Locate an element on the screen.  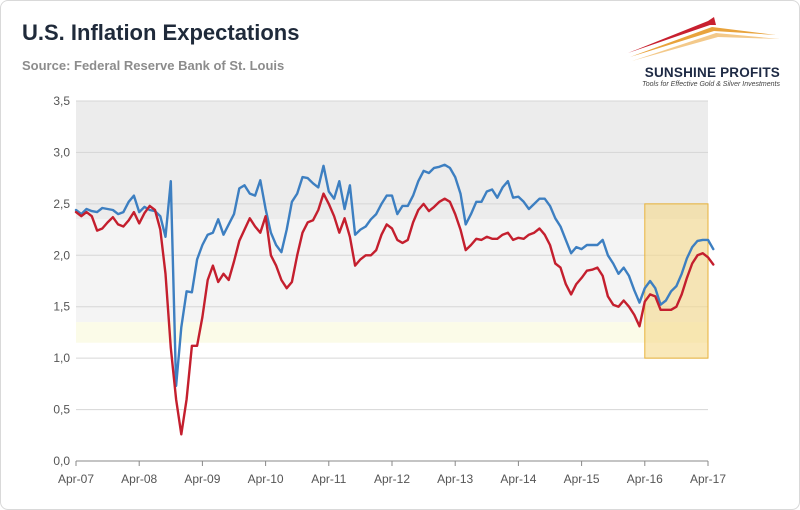
y-tick-label: 3,0 is located at coordinates (61, 152).